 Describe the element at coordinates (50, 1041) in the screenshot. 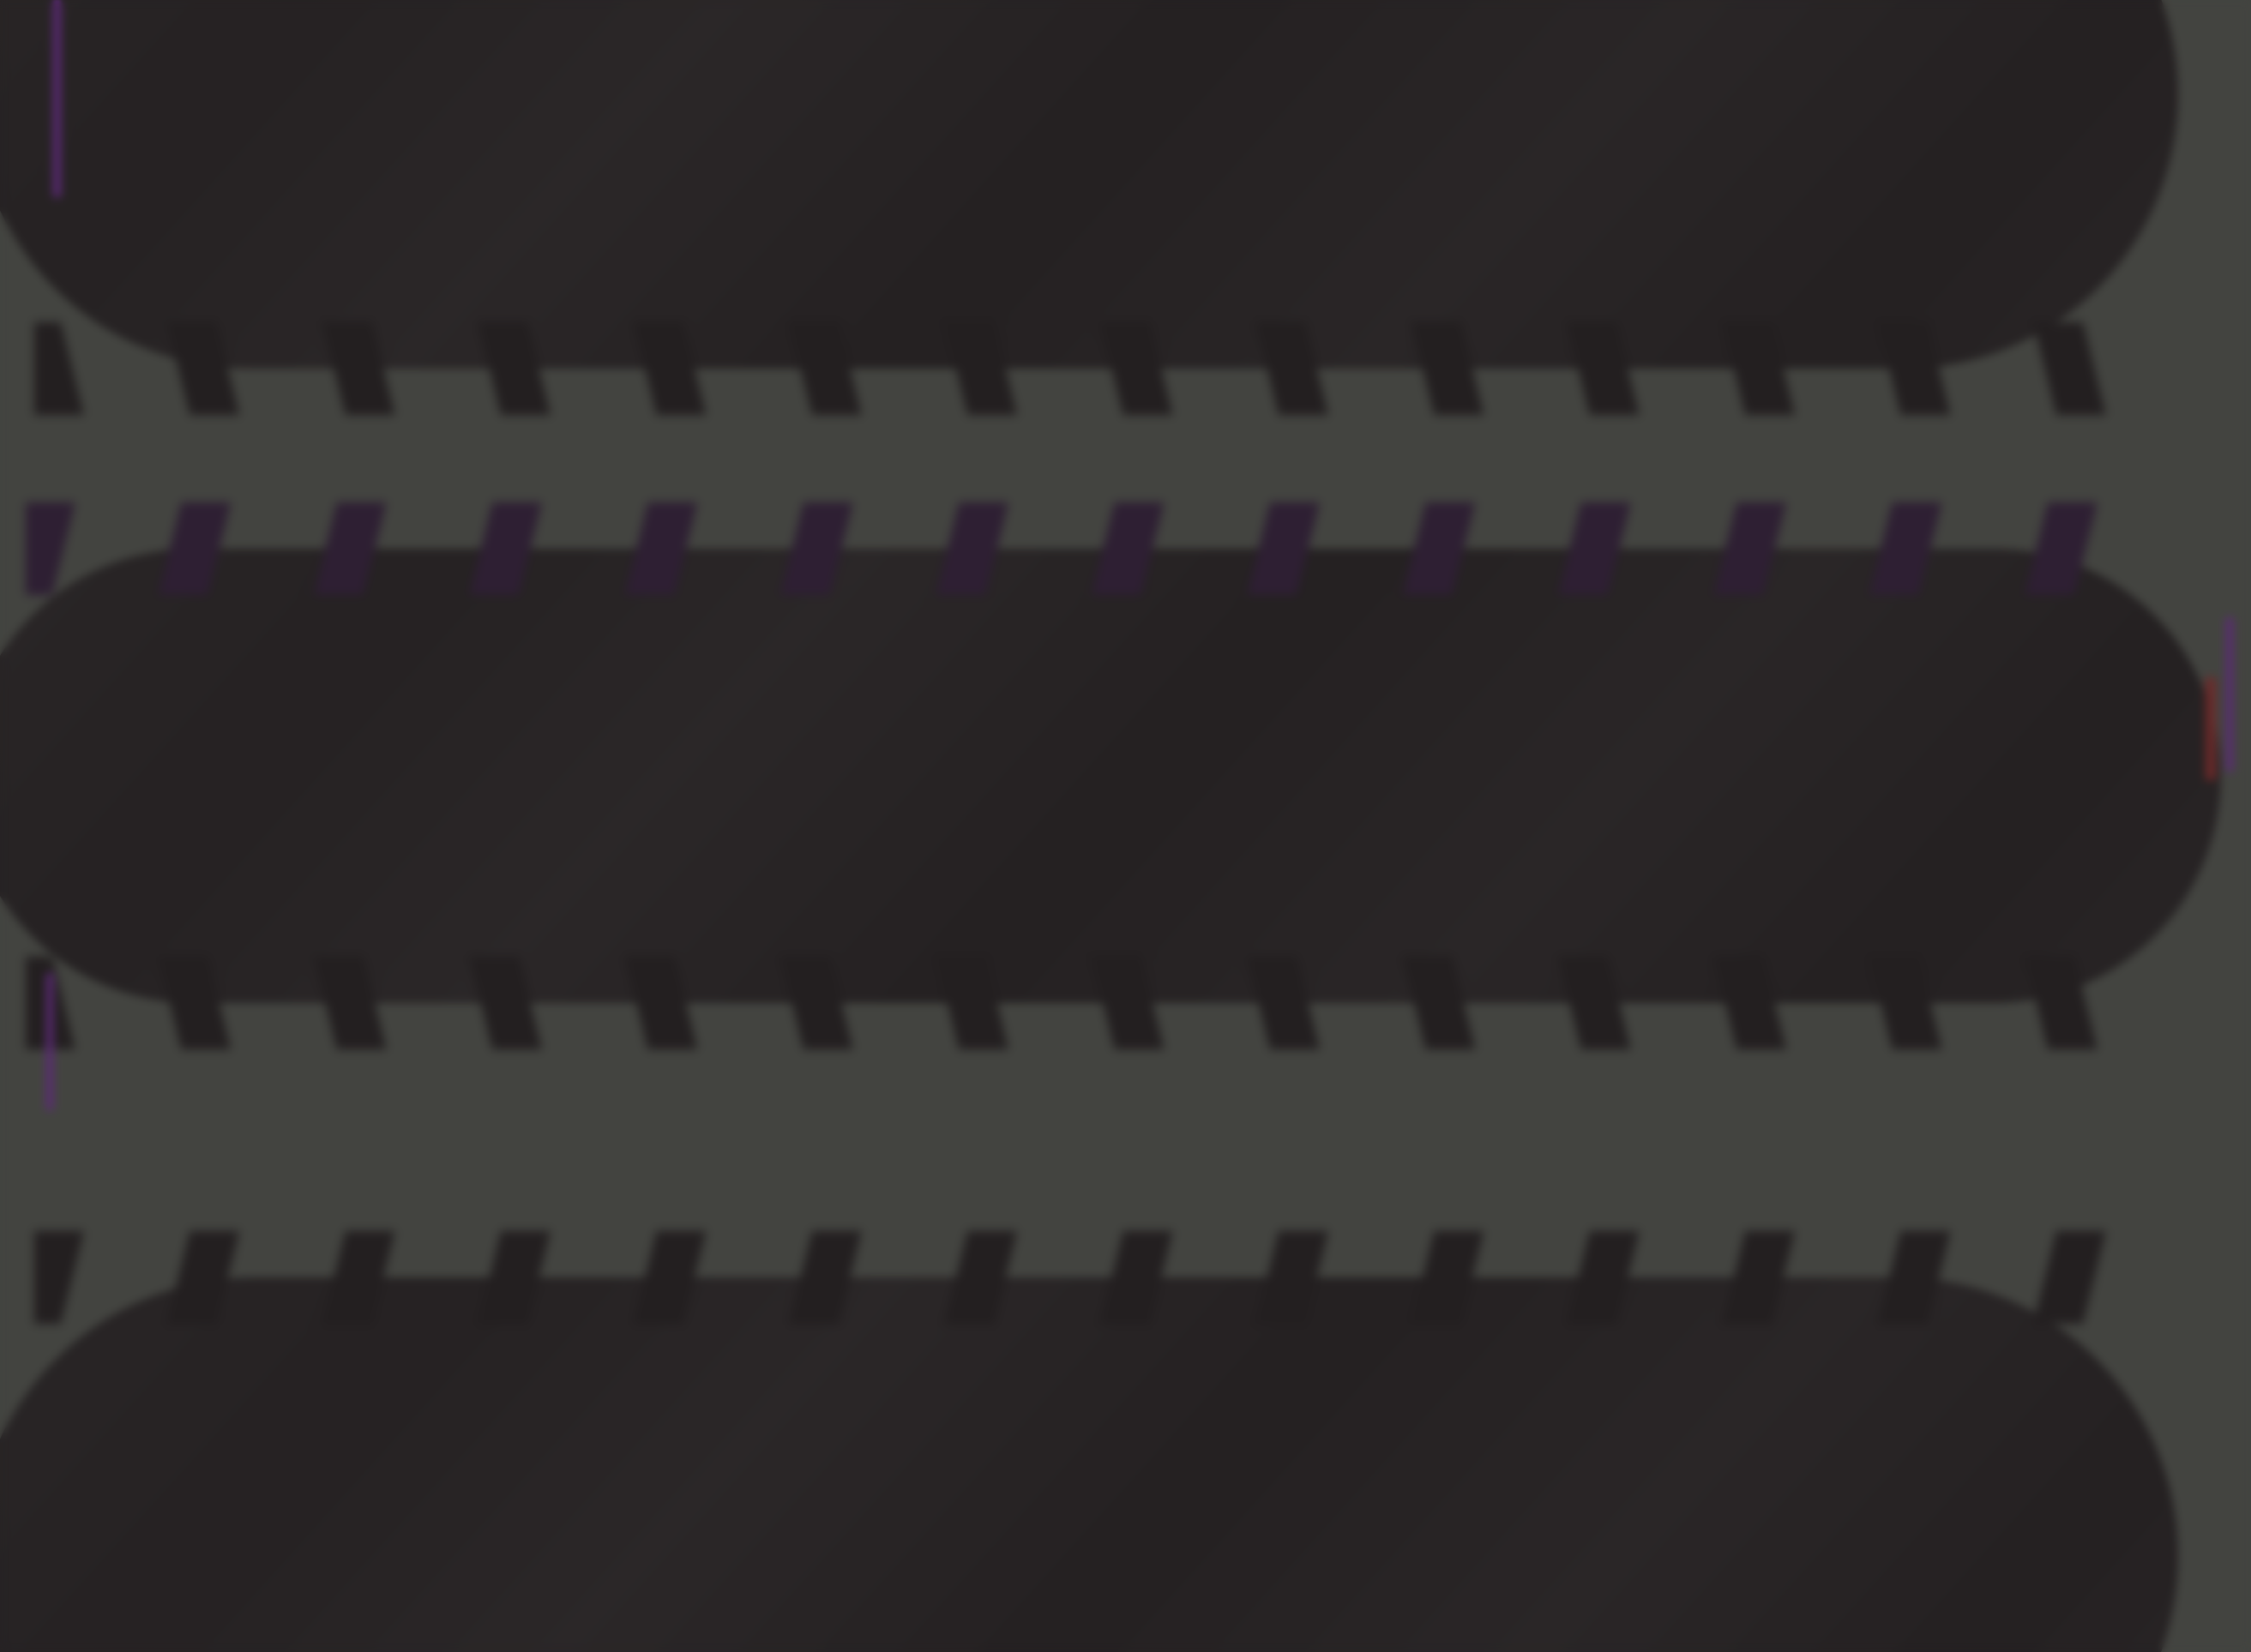

I see `chromatic-fringe-bottom-left` at that location.